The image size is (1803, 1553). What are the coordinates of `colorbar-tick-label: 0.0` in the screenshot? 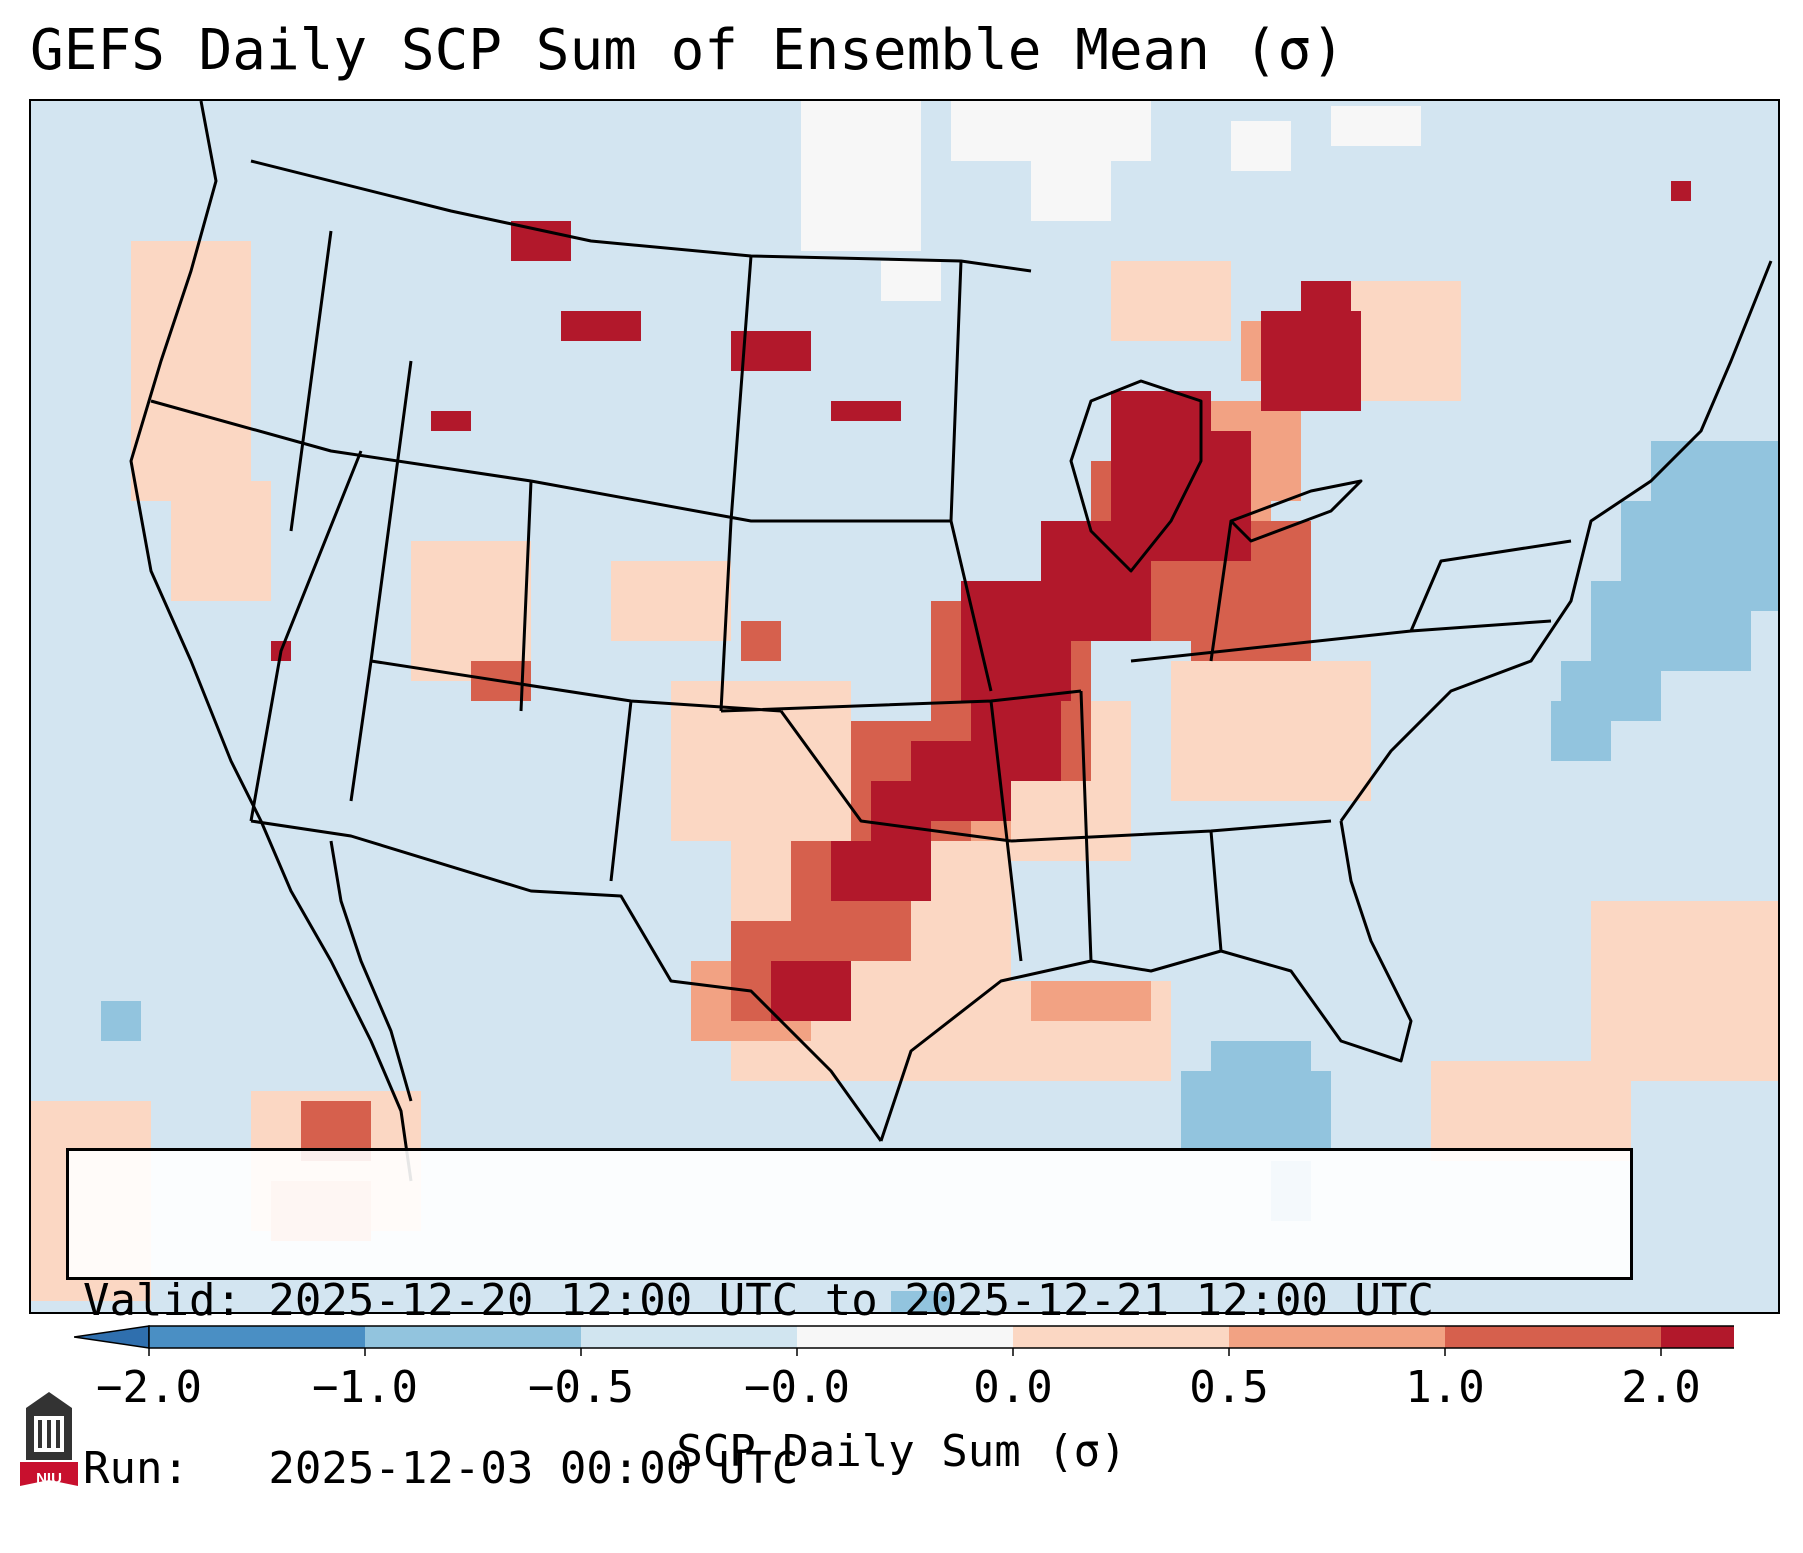 It's located at (1013, 1387).